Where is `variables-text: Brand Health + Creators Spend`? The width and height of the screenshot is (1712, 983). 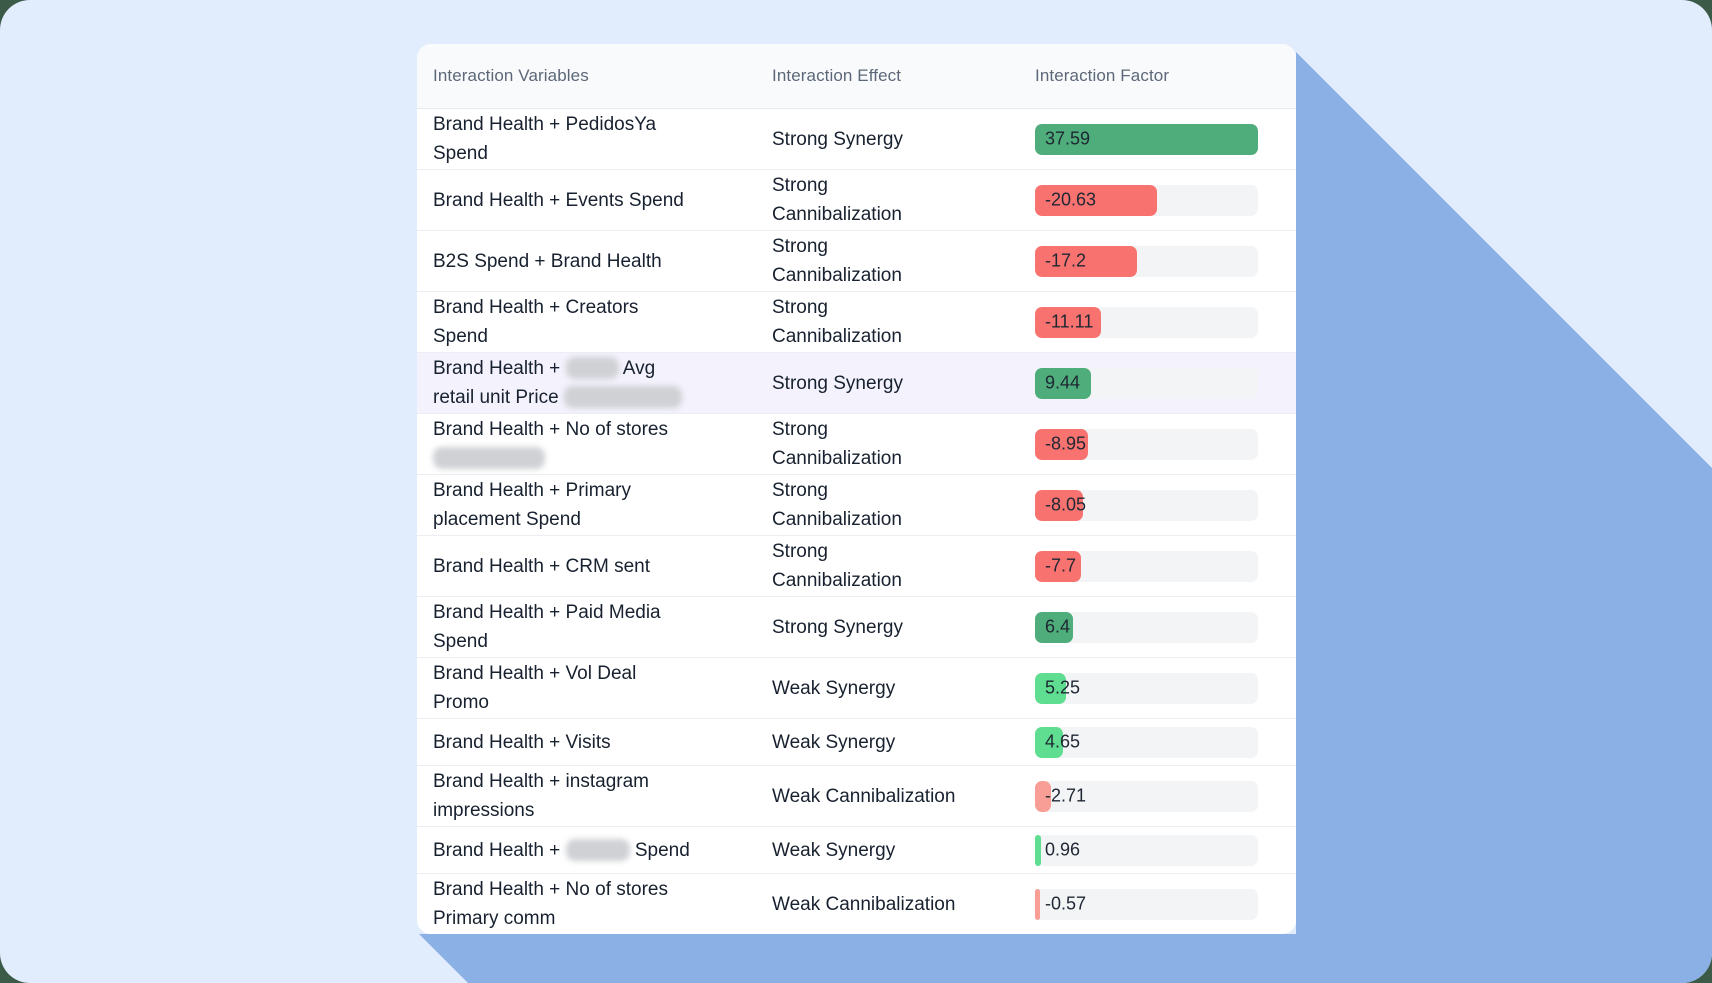 variables-text: Brand Health + Creators Spend is located at coordinates (536, 322).